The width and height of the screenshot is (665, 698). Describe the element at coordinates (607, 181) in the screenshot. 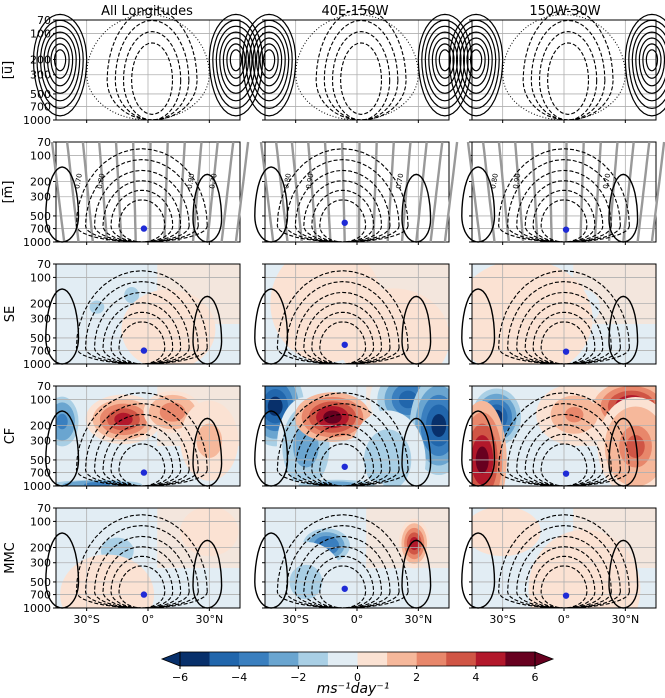

I see `angular-momentum-contour-label: 0.70` at that location.